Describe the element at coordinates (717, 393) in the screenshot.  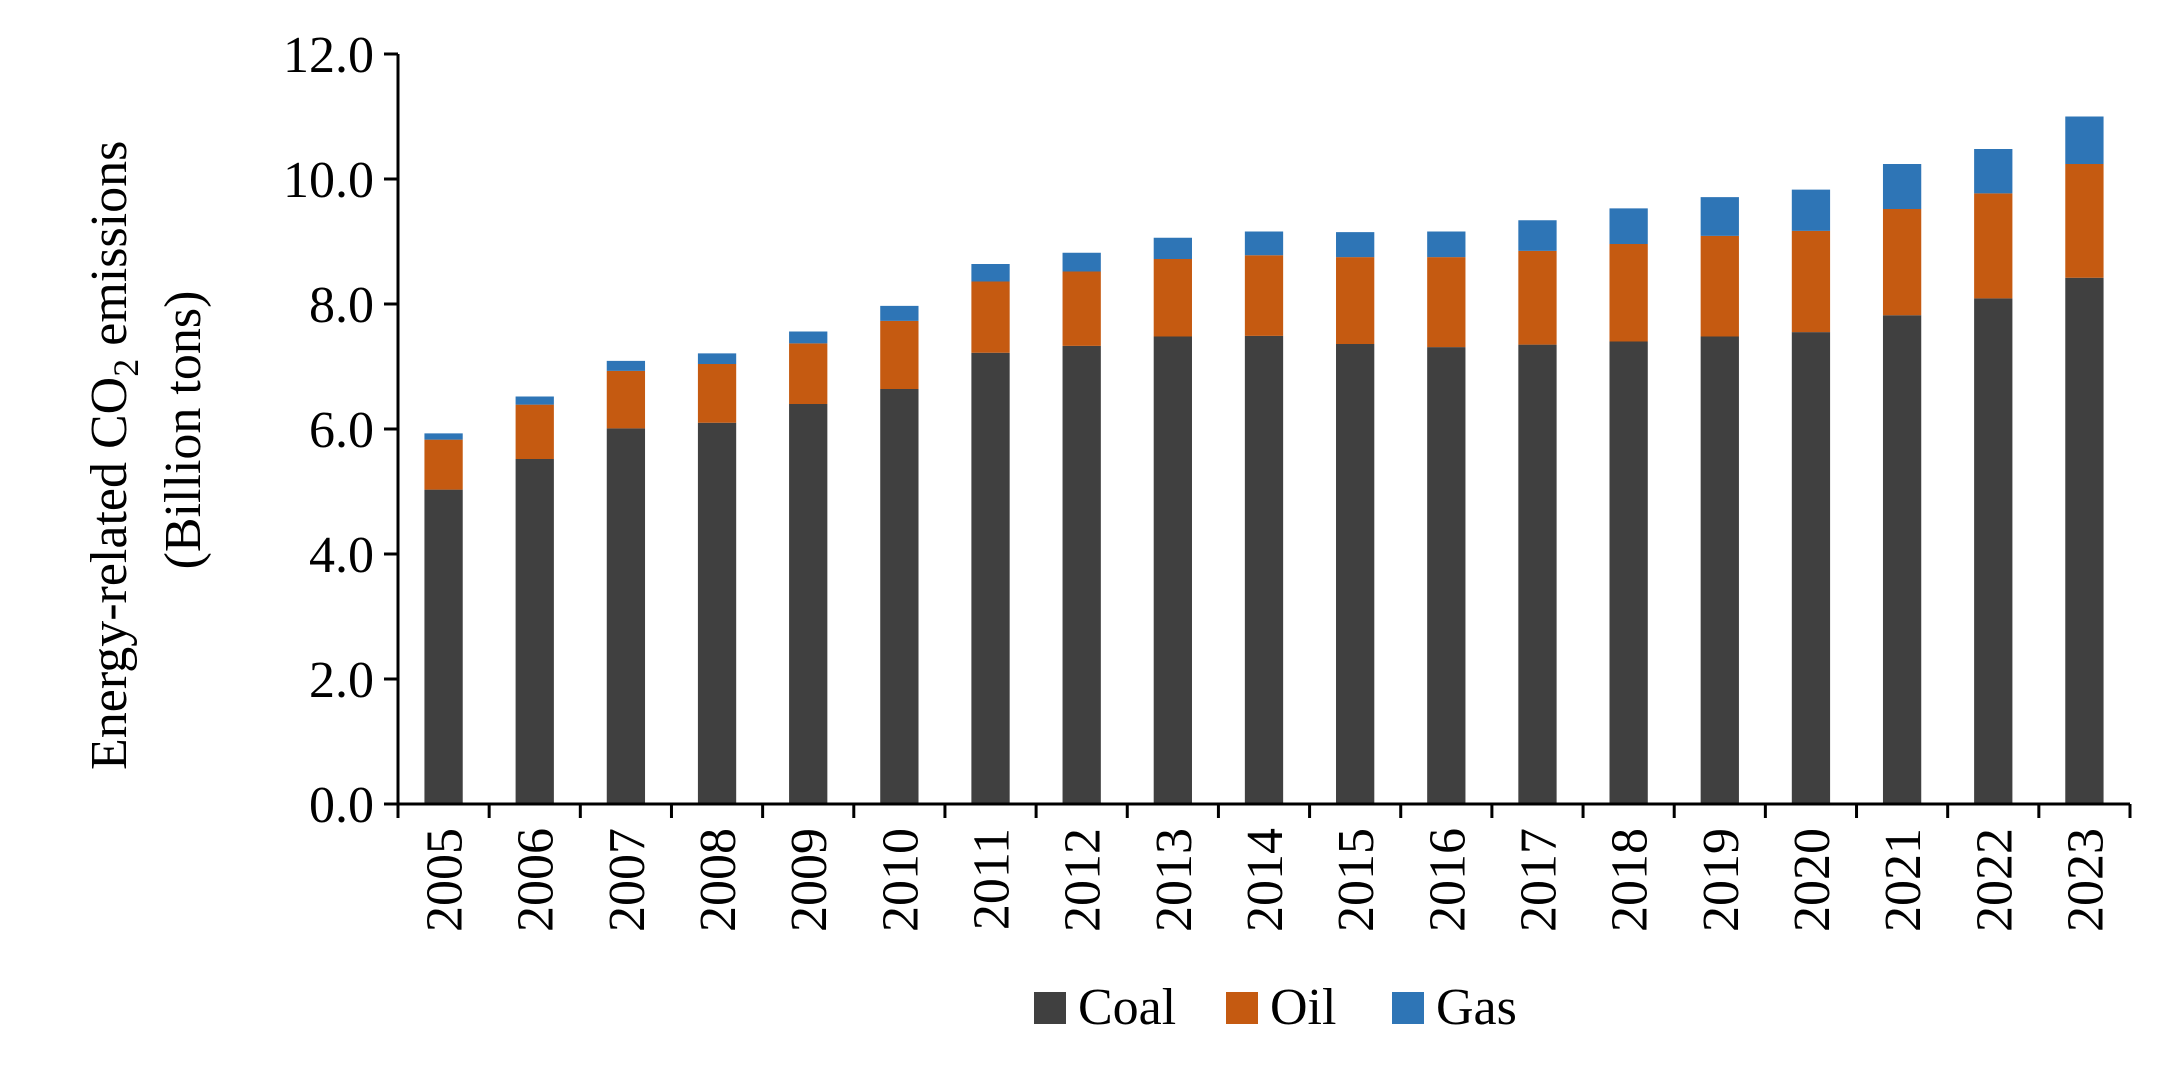
I see `bar-oil-2008` at that location.